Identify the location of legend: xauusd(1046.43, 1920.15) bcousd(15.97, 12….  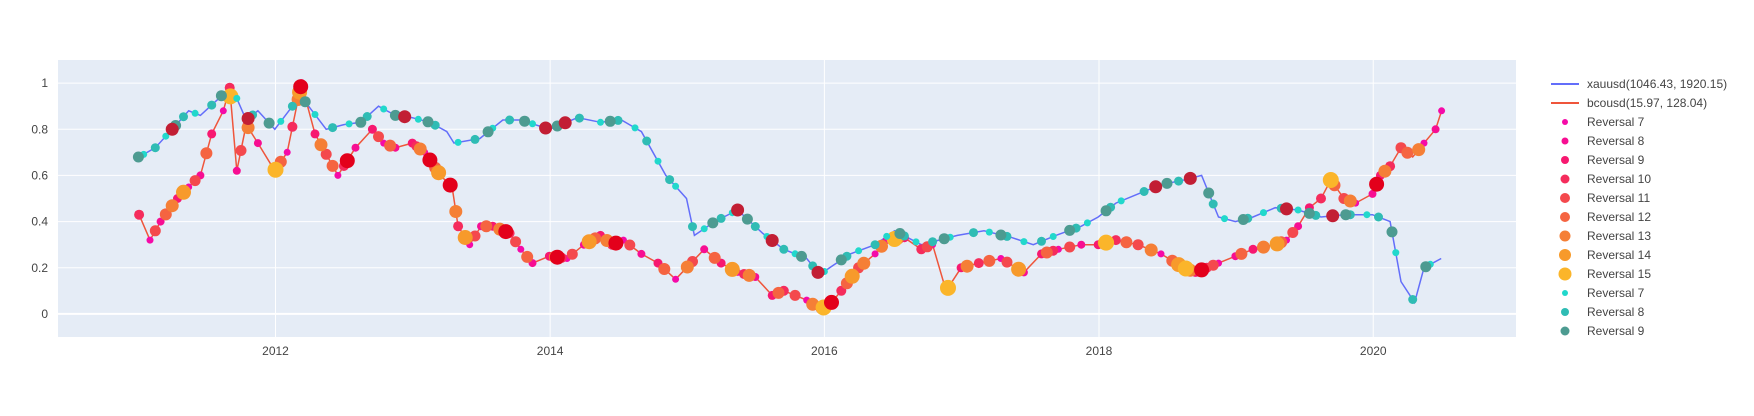
(1639, 207).